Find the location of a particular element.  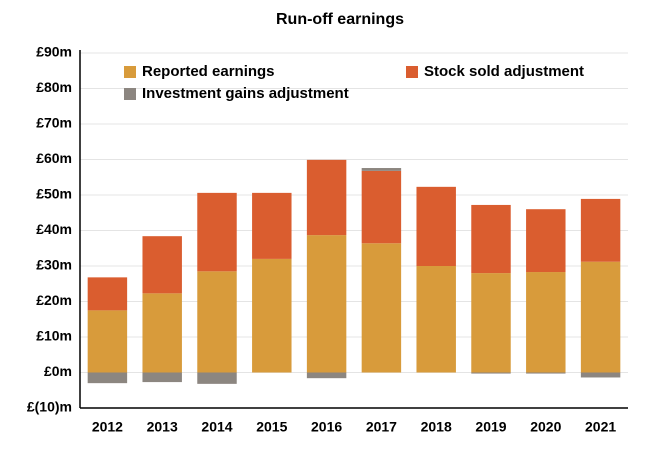

legend-label: Investment gains adjustment is located at coordinates (245, 93).